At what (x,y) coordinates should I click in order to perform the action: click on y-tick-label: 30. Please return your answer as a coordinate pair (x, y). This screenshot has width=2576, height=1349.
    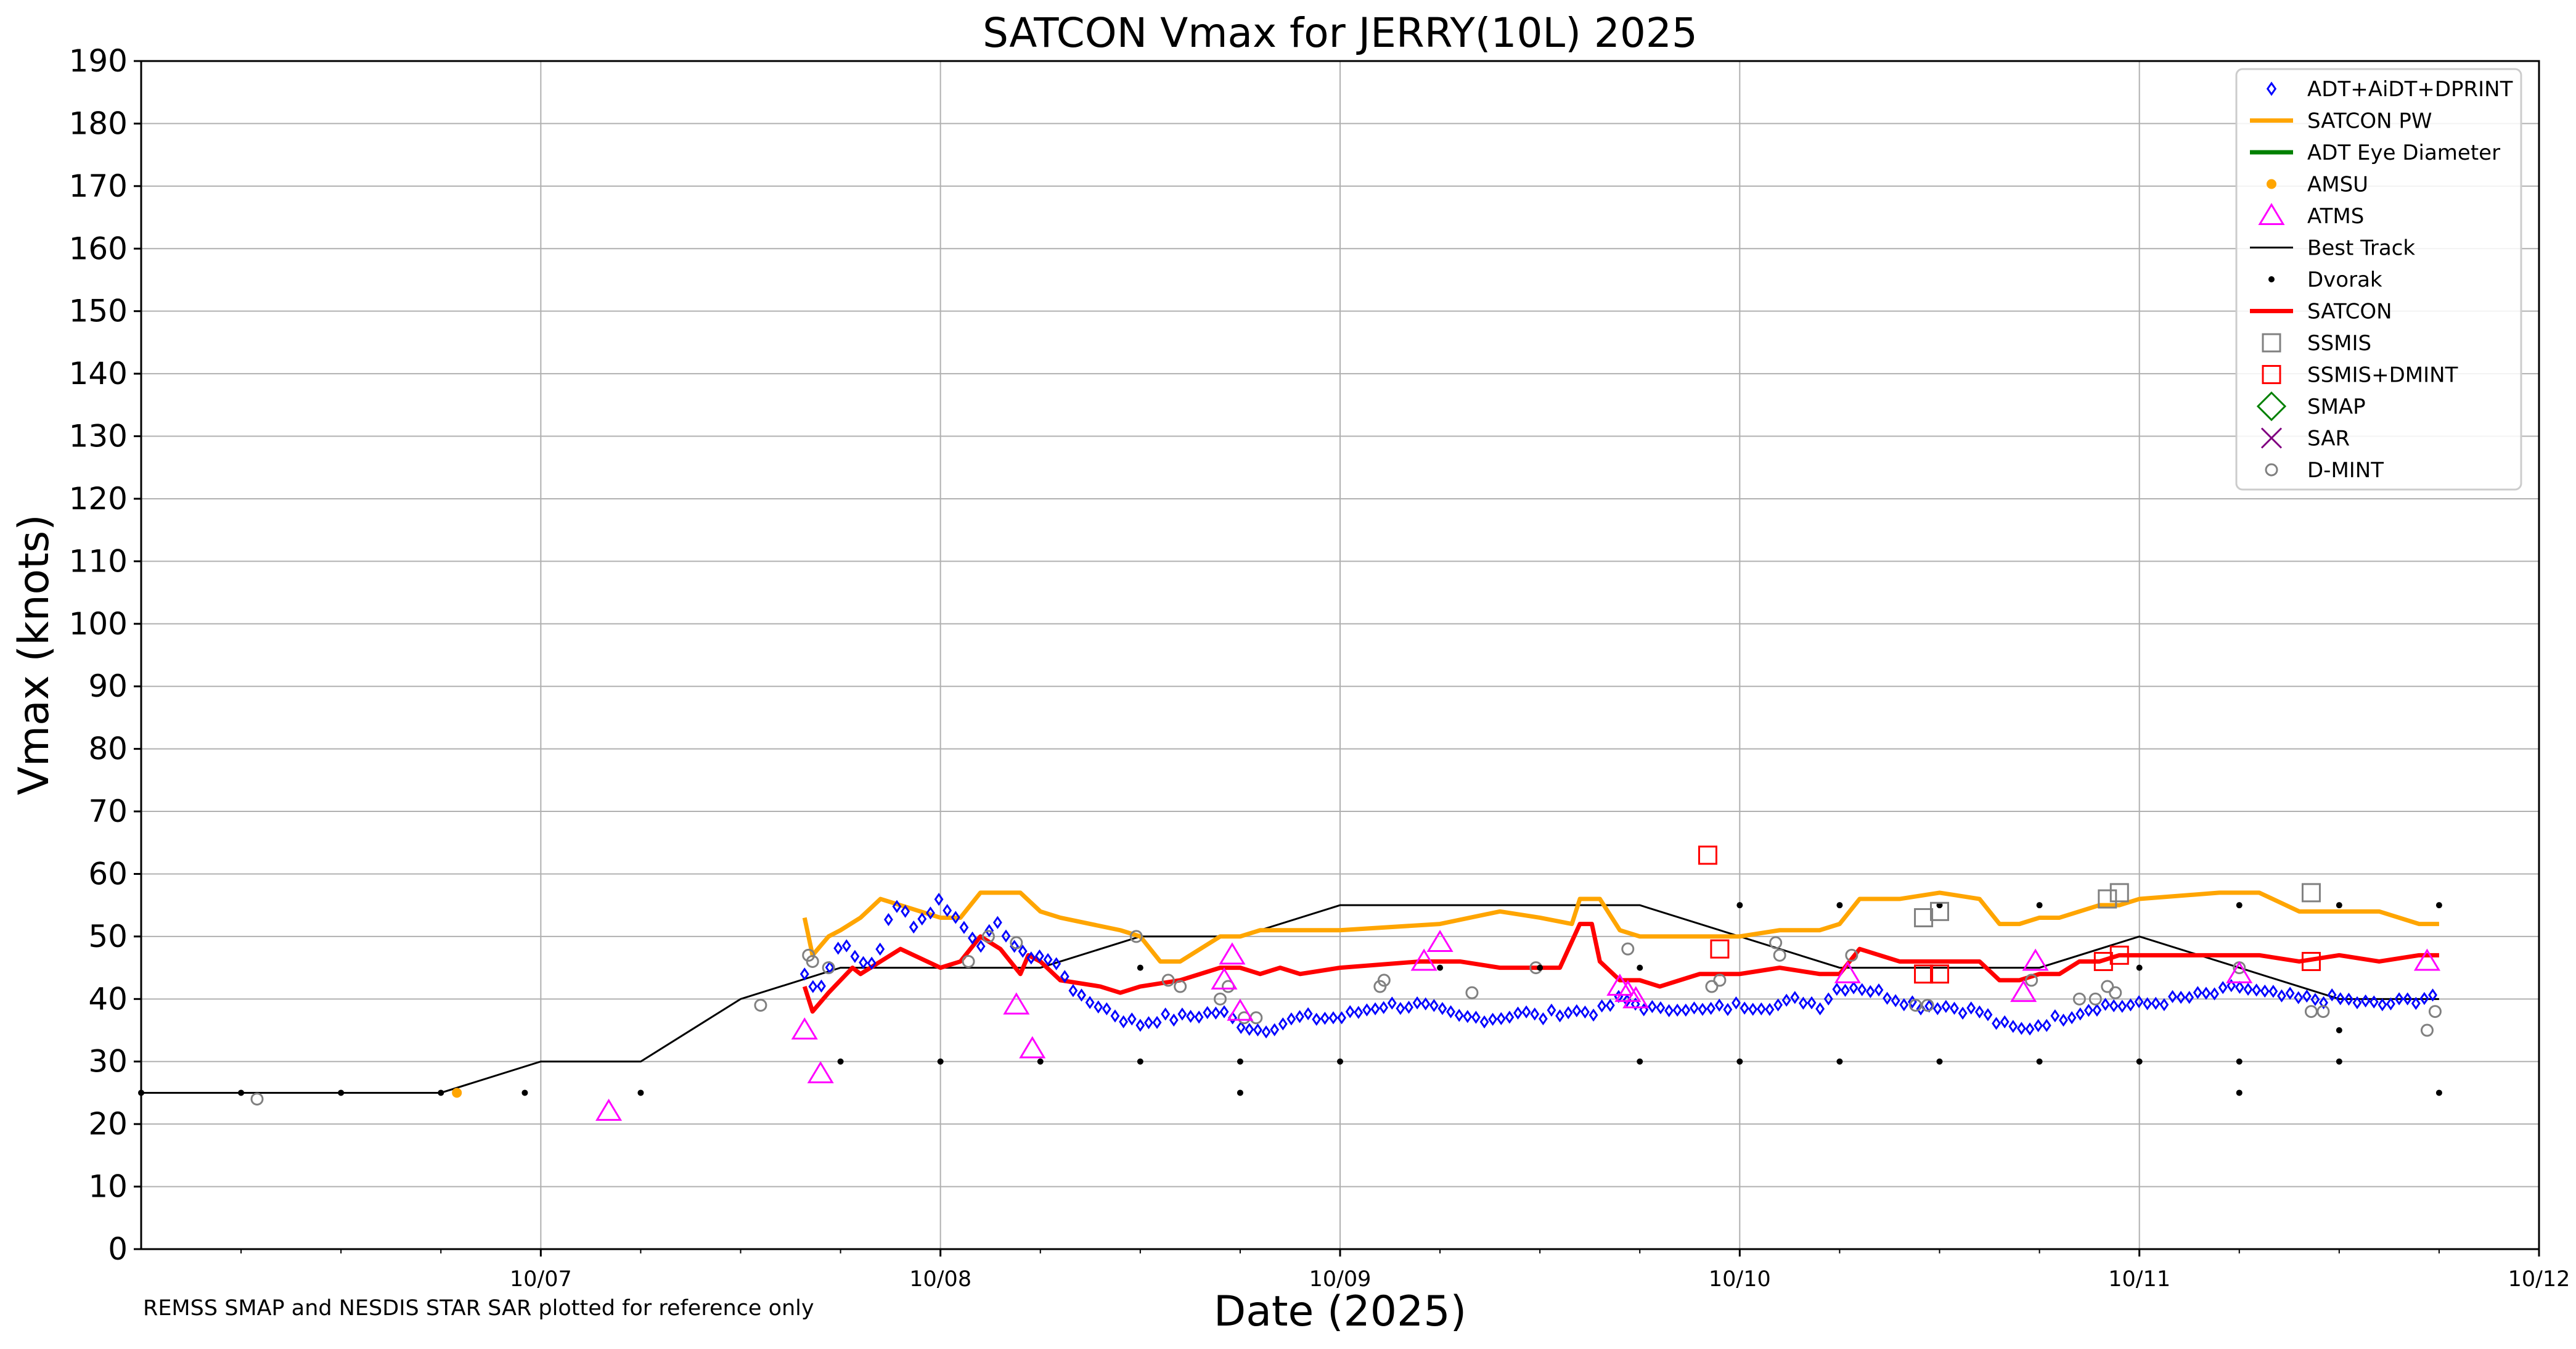
    Looking at the image, I should click on (108, 1062).